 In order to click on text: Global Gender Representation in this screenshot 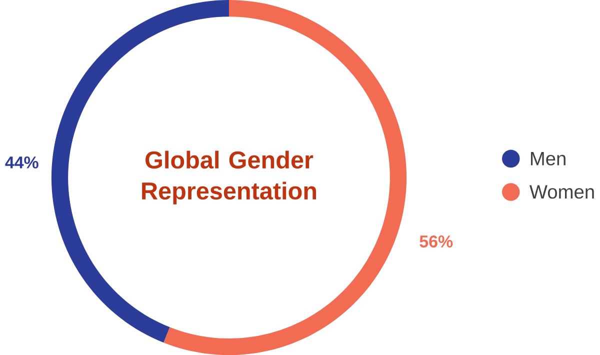, I will do `click(229, 177)`.